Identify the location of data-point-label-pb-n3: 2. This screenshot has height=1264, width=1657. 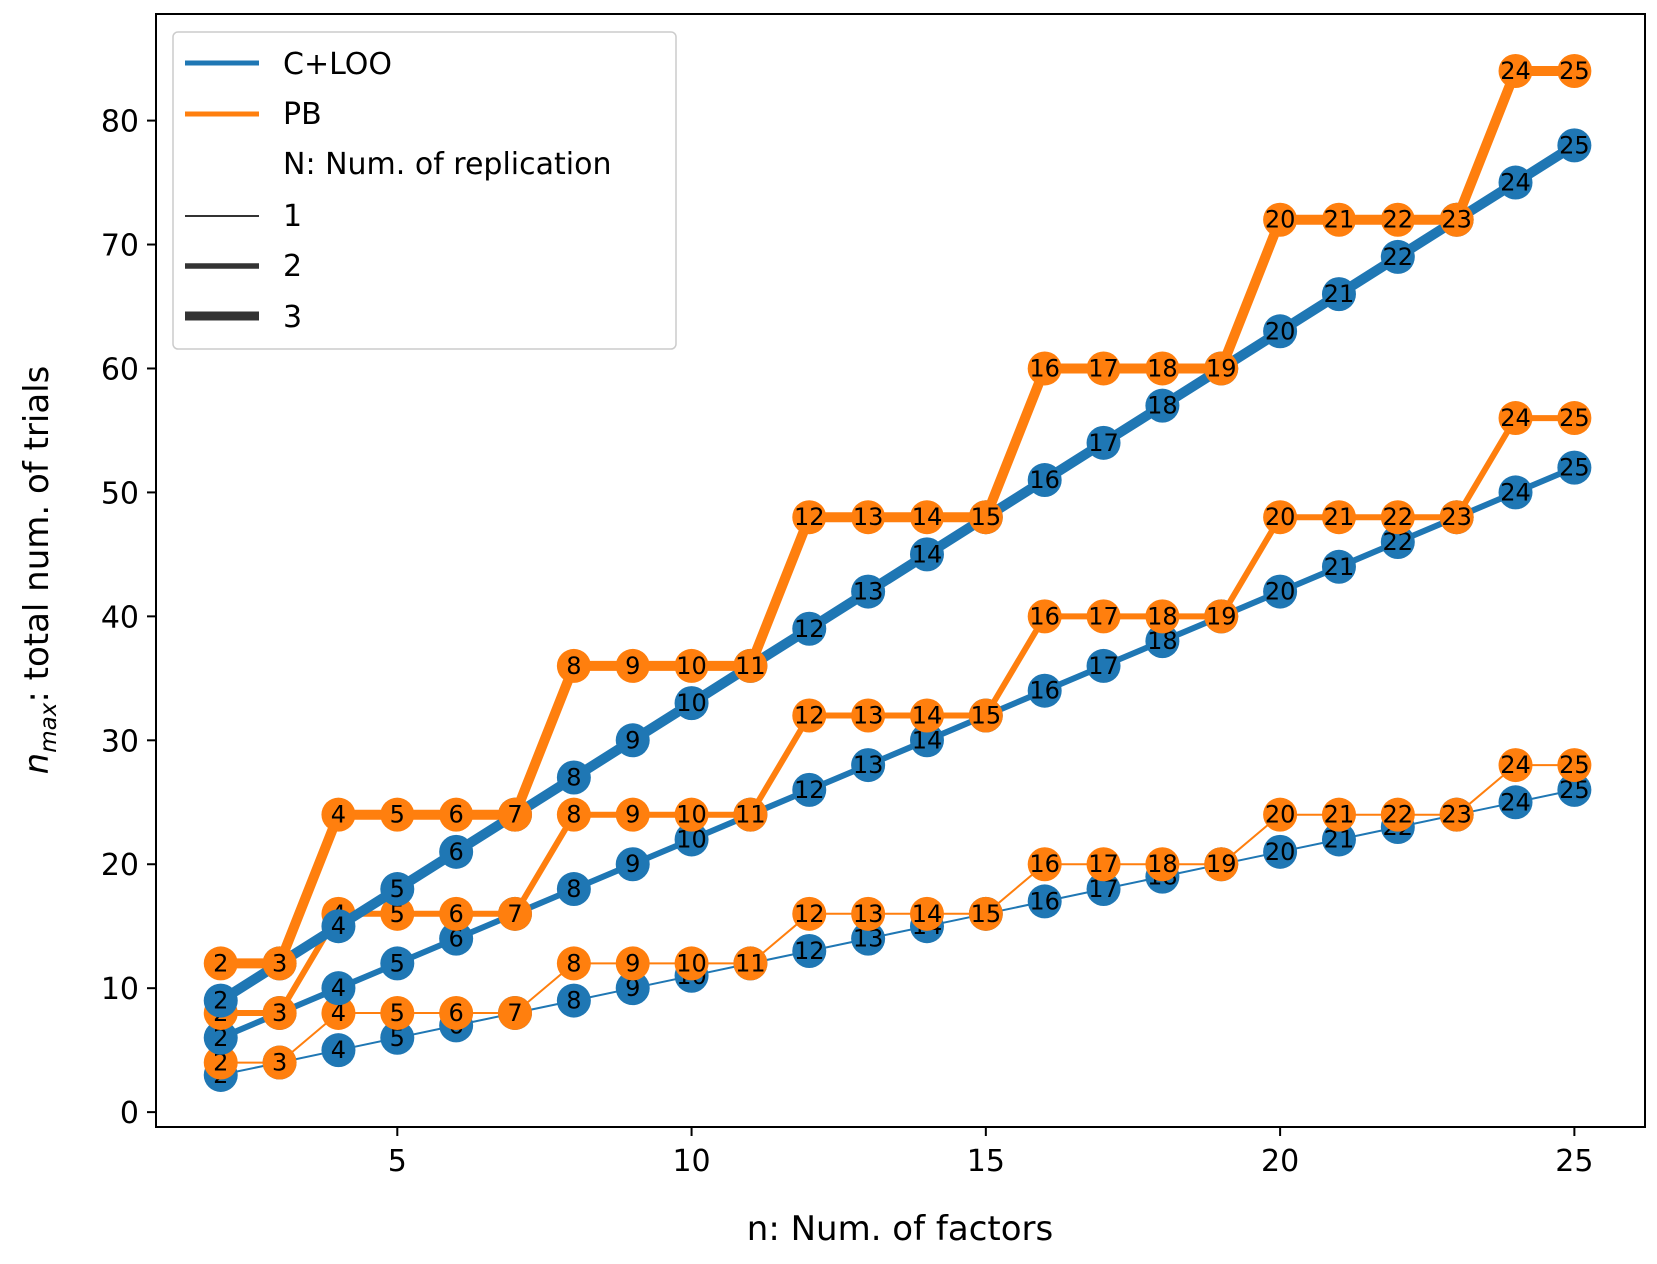
(220, 963).